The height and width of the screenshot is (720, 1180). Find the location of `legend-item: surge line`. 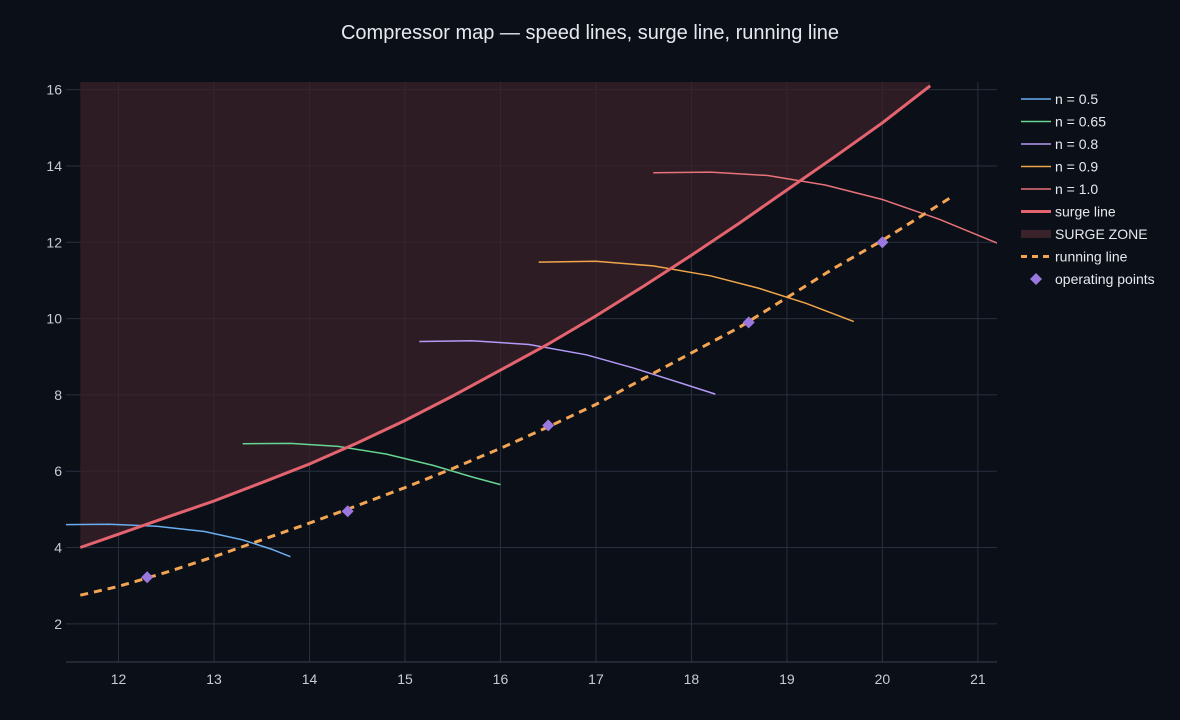

legend-item: surge line is located at coordinates (1068, 212).